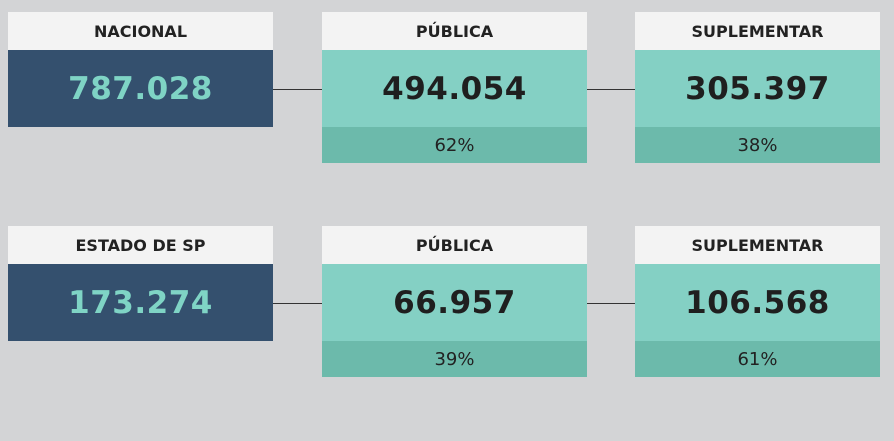  I want to click on group-header: NACIONAL, so click(140, 31).